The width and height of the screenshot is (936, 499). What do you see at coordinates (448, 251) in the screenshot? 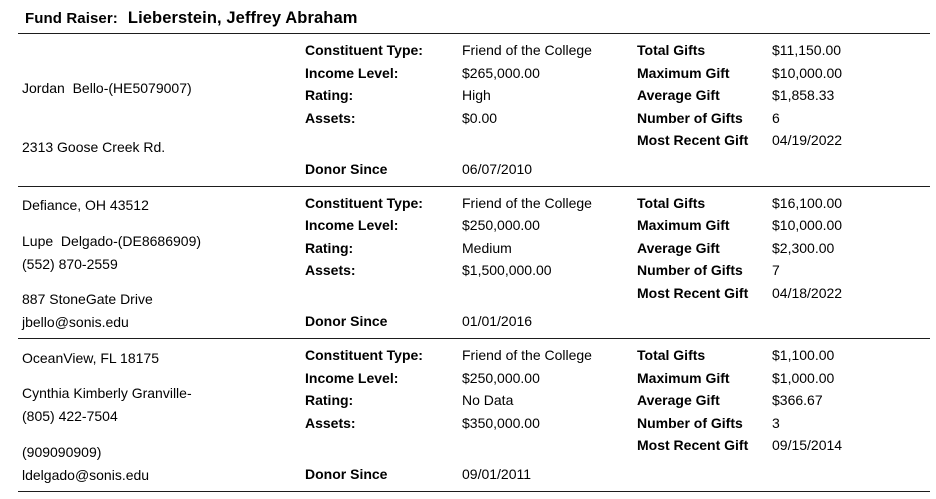
I see `rating-row: Rating: Medium` at bounding box center [448, 251].